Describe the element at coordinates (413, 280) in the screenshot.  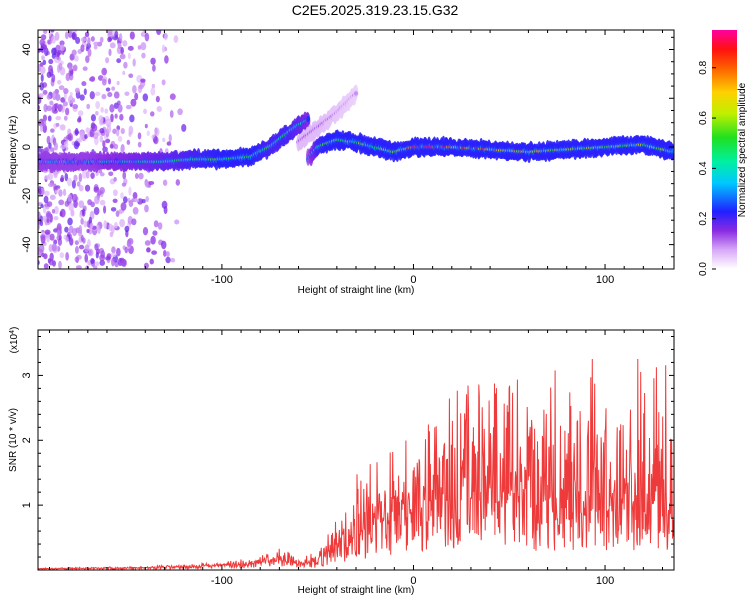
I see `spectrogram-xtick-label: 0` at that location.